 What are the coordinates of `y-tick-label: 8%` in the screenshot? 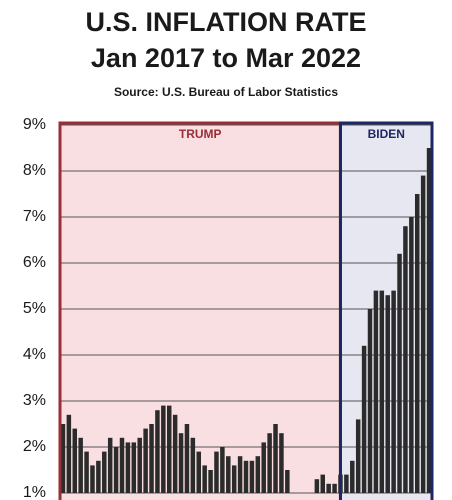 It's located at (34, 170).